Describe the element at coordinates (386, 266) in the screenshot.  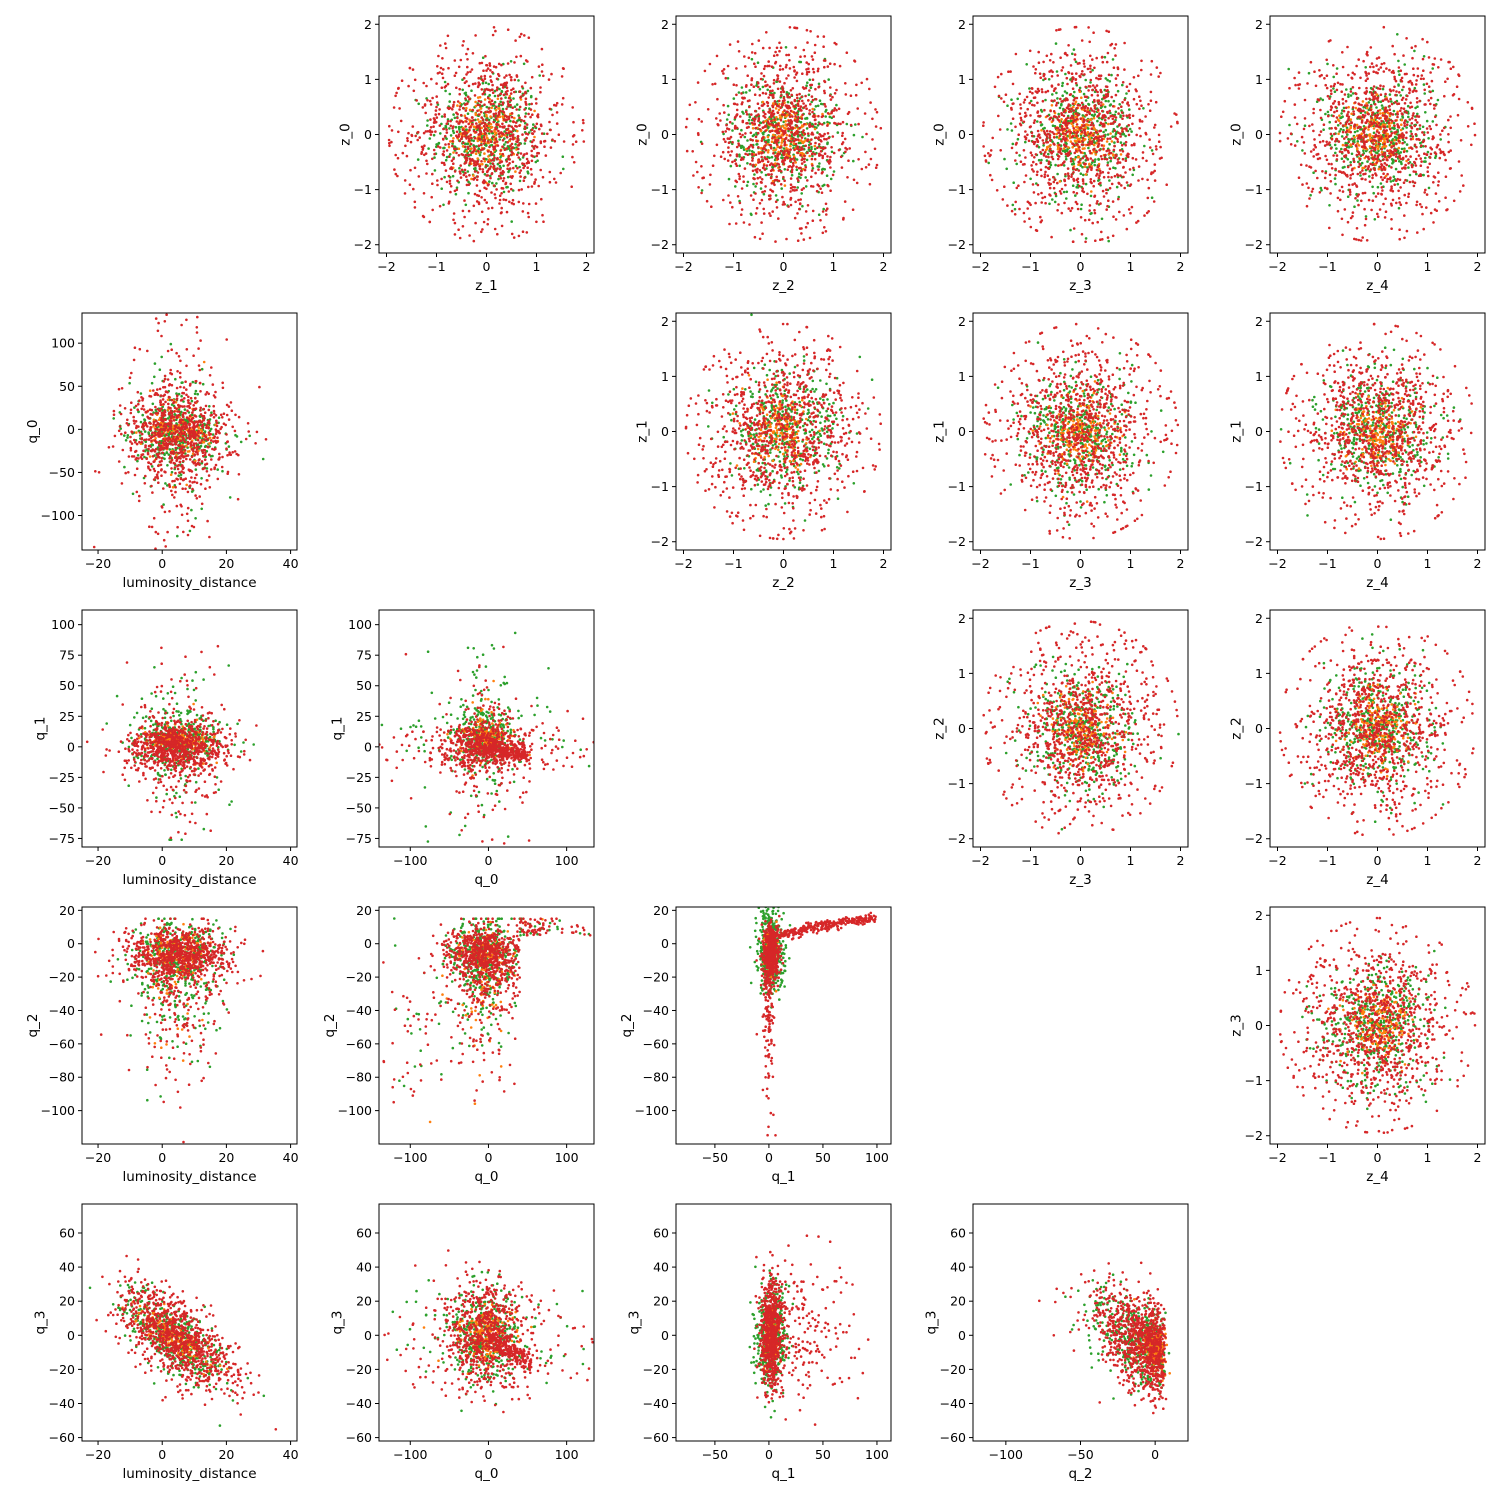
I see `x-tick-label: −2` at that location.